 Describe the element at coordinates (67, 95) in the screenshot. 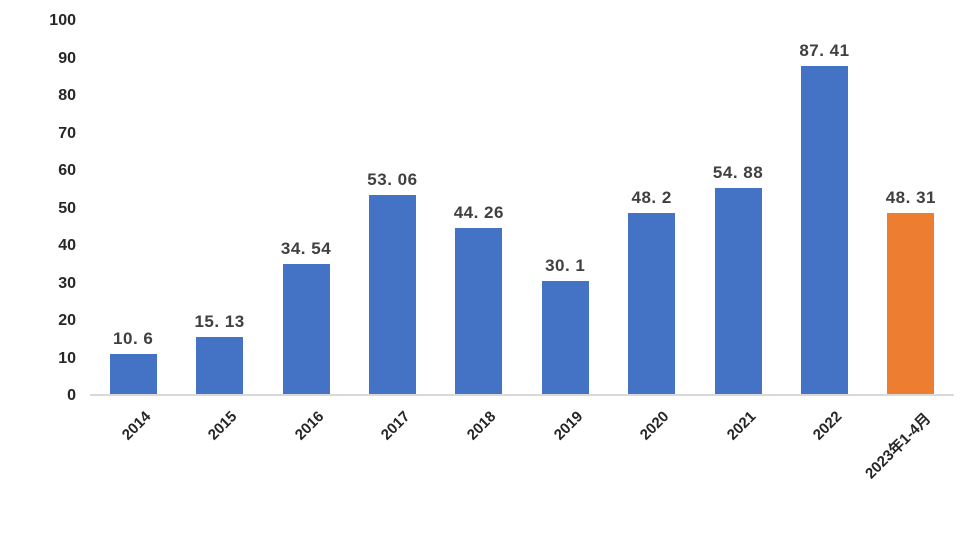

I see `y-tick-label: 80` at that location.